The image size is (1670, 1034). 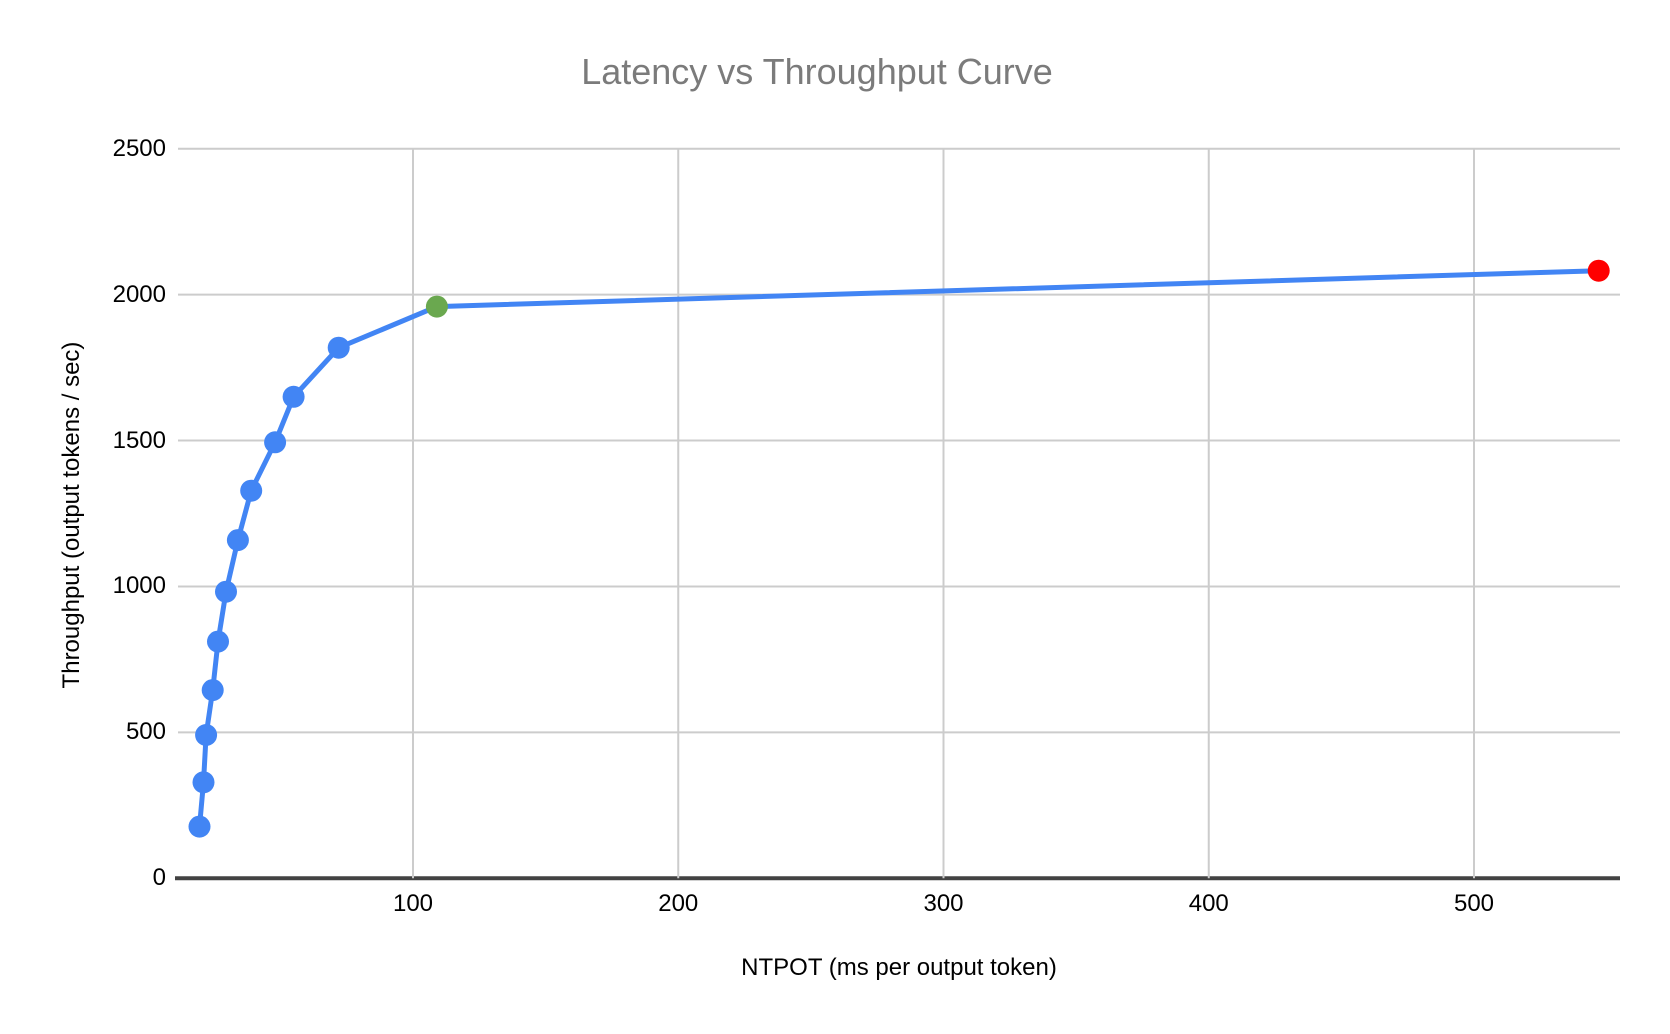 What do you see at coordinates (943, 903) in the screenshot?
I see `x-tick-label: 300` at bounding box center [943, 903].